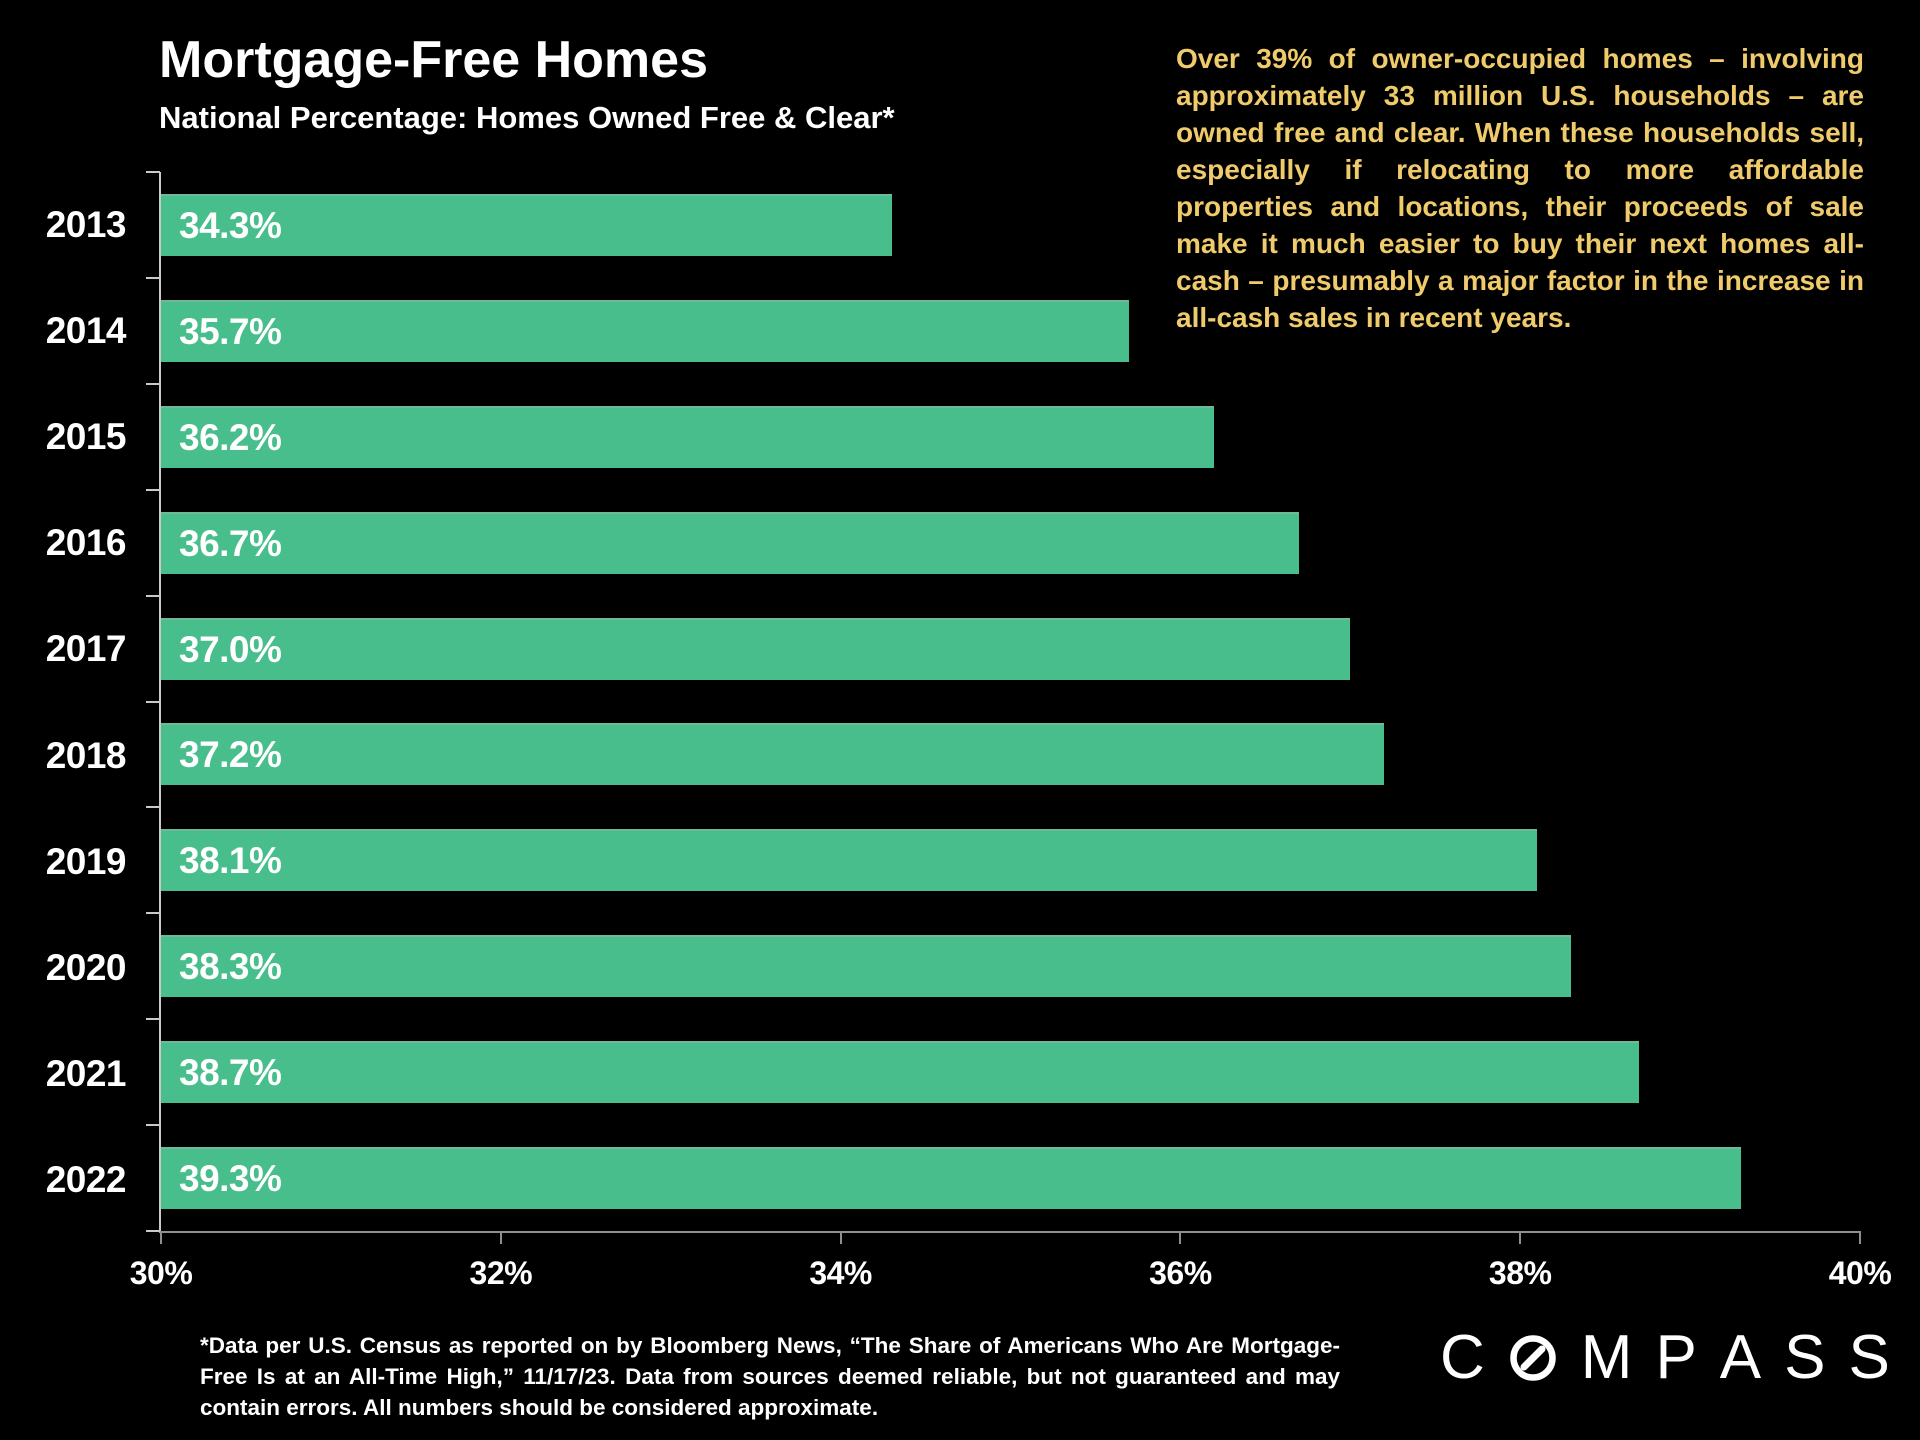 The height and width of the screenshot is (1440, 1920). What do you see at coordinates (1740, 1357) in the screenshot?
I see `logo-letter: A` at bounding box center [1740, 1357].